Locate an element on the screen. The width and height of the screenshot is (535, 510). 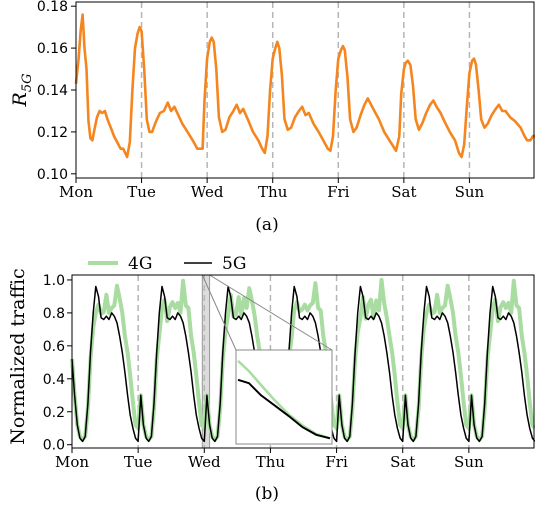
a-ylabel: R5G is located at coordinates (22, 91).